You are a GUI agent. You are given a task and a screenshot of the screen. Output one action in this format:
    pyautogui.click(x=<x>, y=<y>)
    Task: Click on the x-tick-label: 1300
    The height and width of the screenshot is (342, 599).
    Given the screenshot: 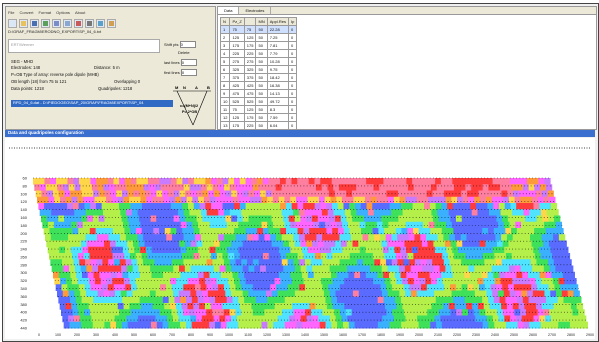 What is the action you would take?
    pyautogui.click(x=286, y=335)
    